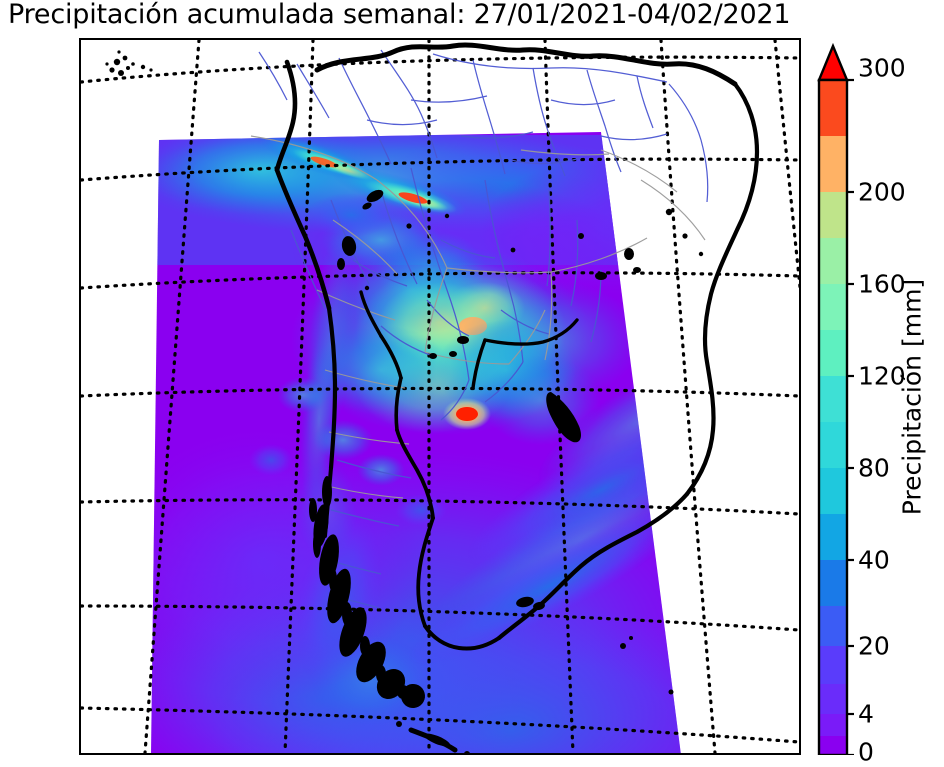 The height and width of the screenshot is (767, 944). I want to click on colorbar-tick-20: 20, so click(874, 646).